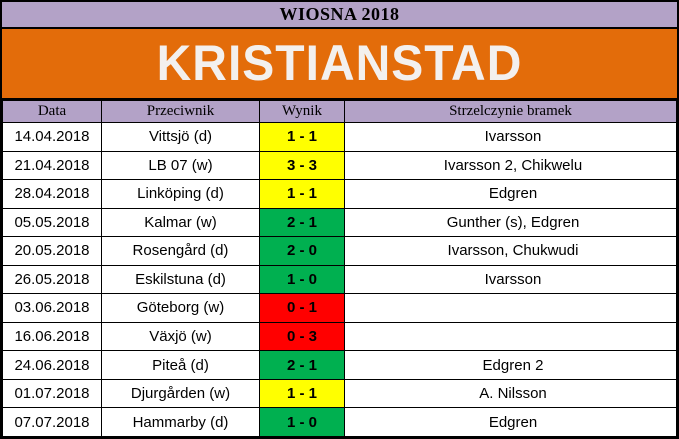 The width and height of the screenshot is (679, 439). I want to click on date-cell: 05.05.2018, so click(52, 222).